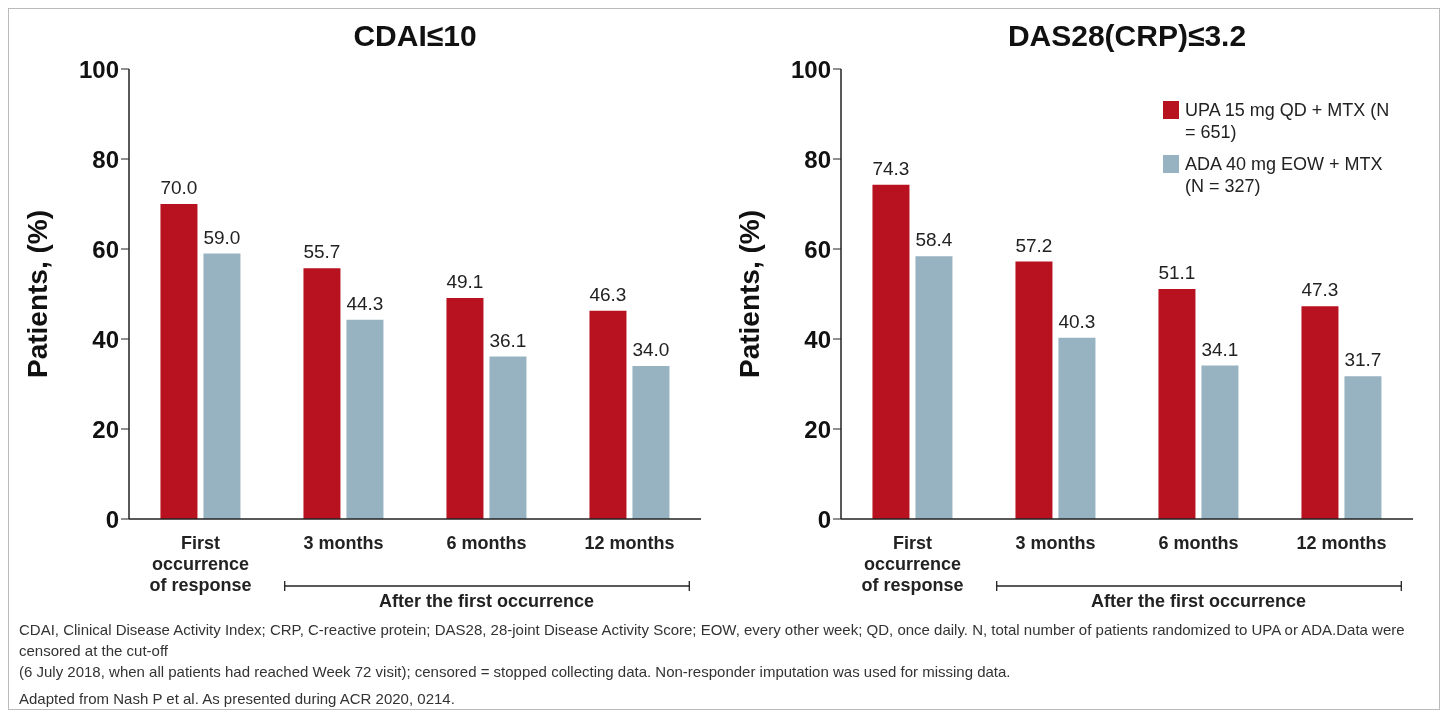 This screenshot has height=719, width=1448. Describe the element at coordinates (1288, 121) in the screenshot. I see `legend-label: UPA 15 mg QD + MTX (N = 651)` at that location.